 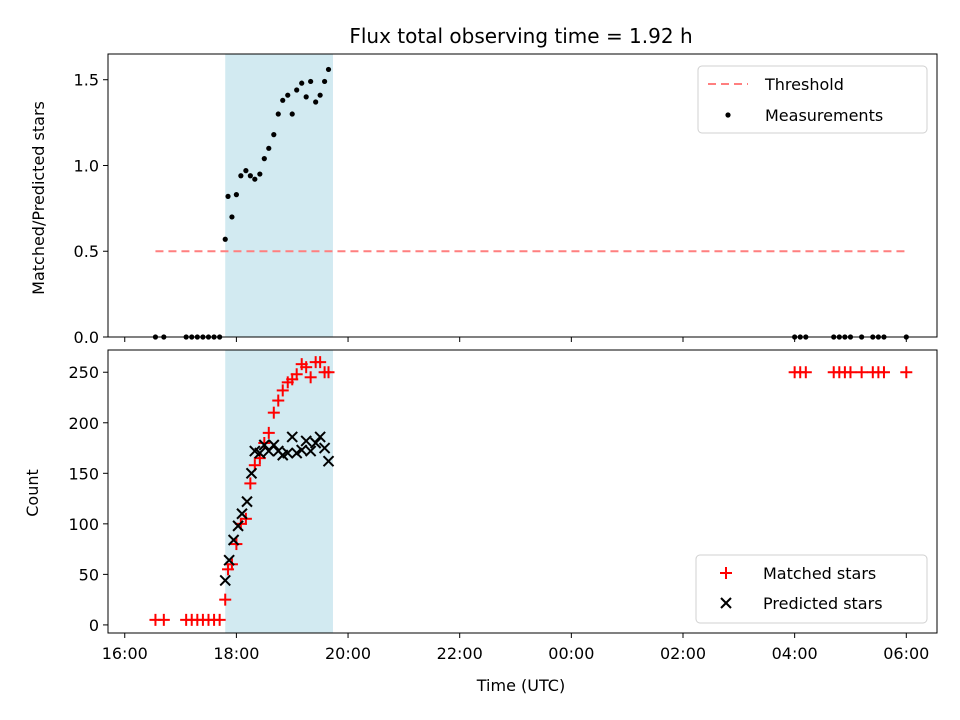 I want to click on y-tick-label: 100, so click(x=83, y=524).